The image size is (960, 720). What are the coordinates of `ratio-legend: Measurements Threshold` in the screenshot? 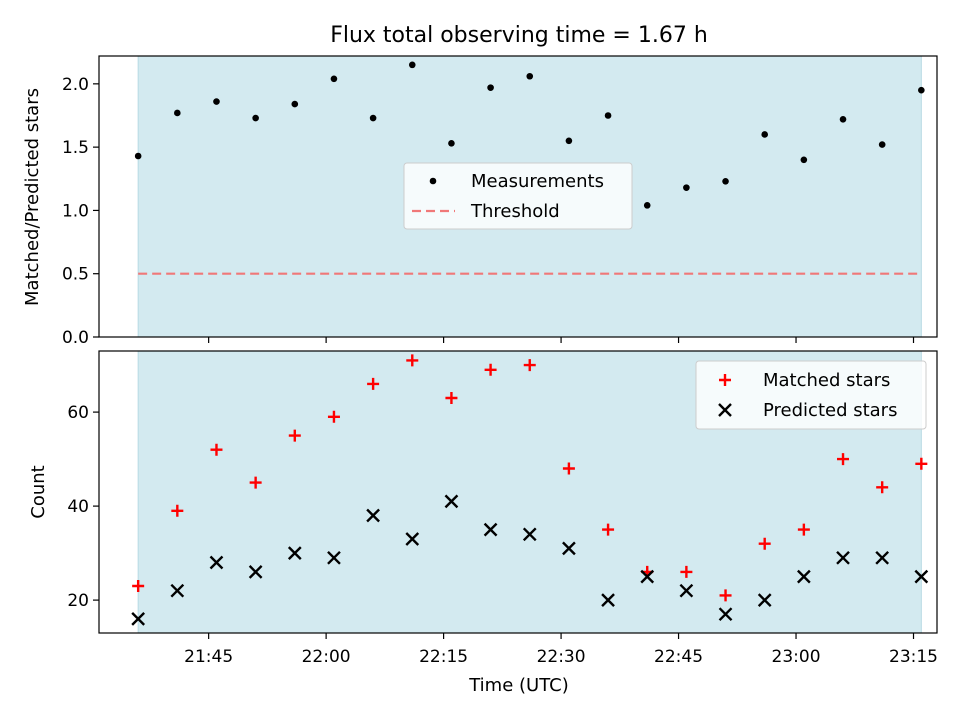 It's located at (518, 196).